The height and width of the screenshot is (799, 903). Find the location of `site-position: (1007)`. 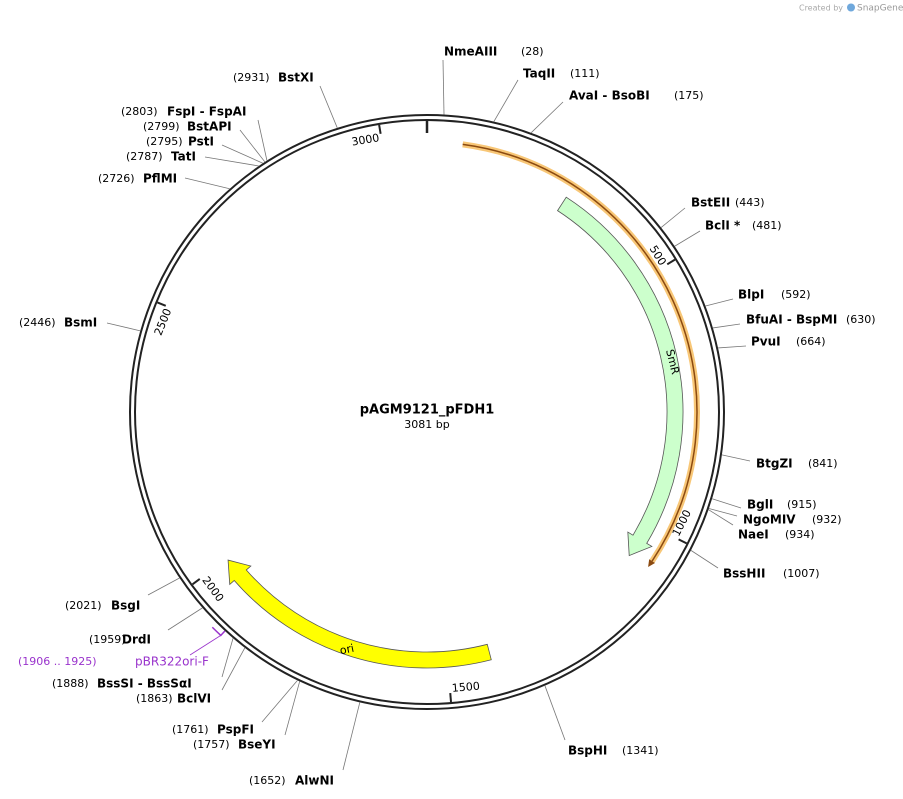

site-position: (1007) is located at coordinates (801, 573).